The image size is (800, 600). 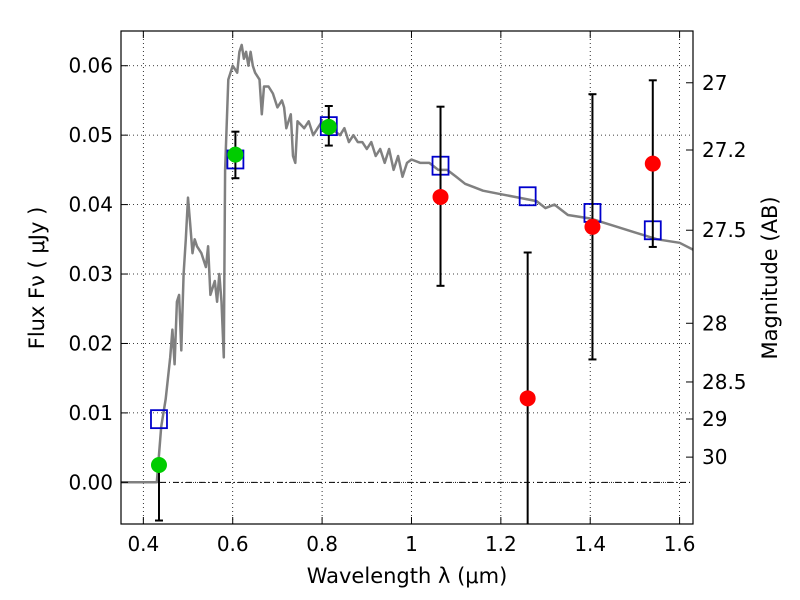 I want to click on magnitude-axis-label: Magnitude (AB), so click(x=770, y=277).